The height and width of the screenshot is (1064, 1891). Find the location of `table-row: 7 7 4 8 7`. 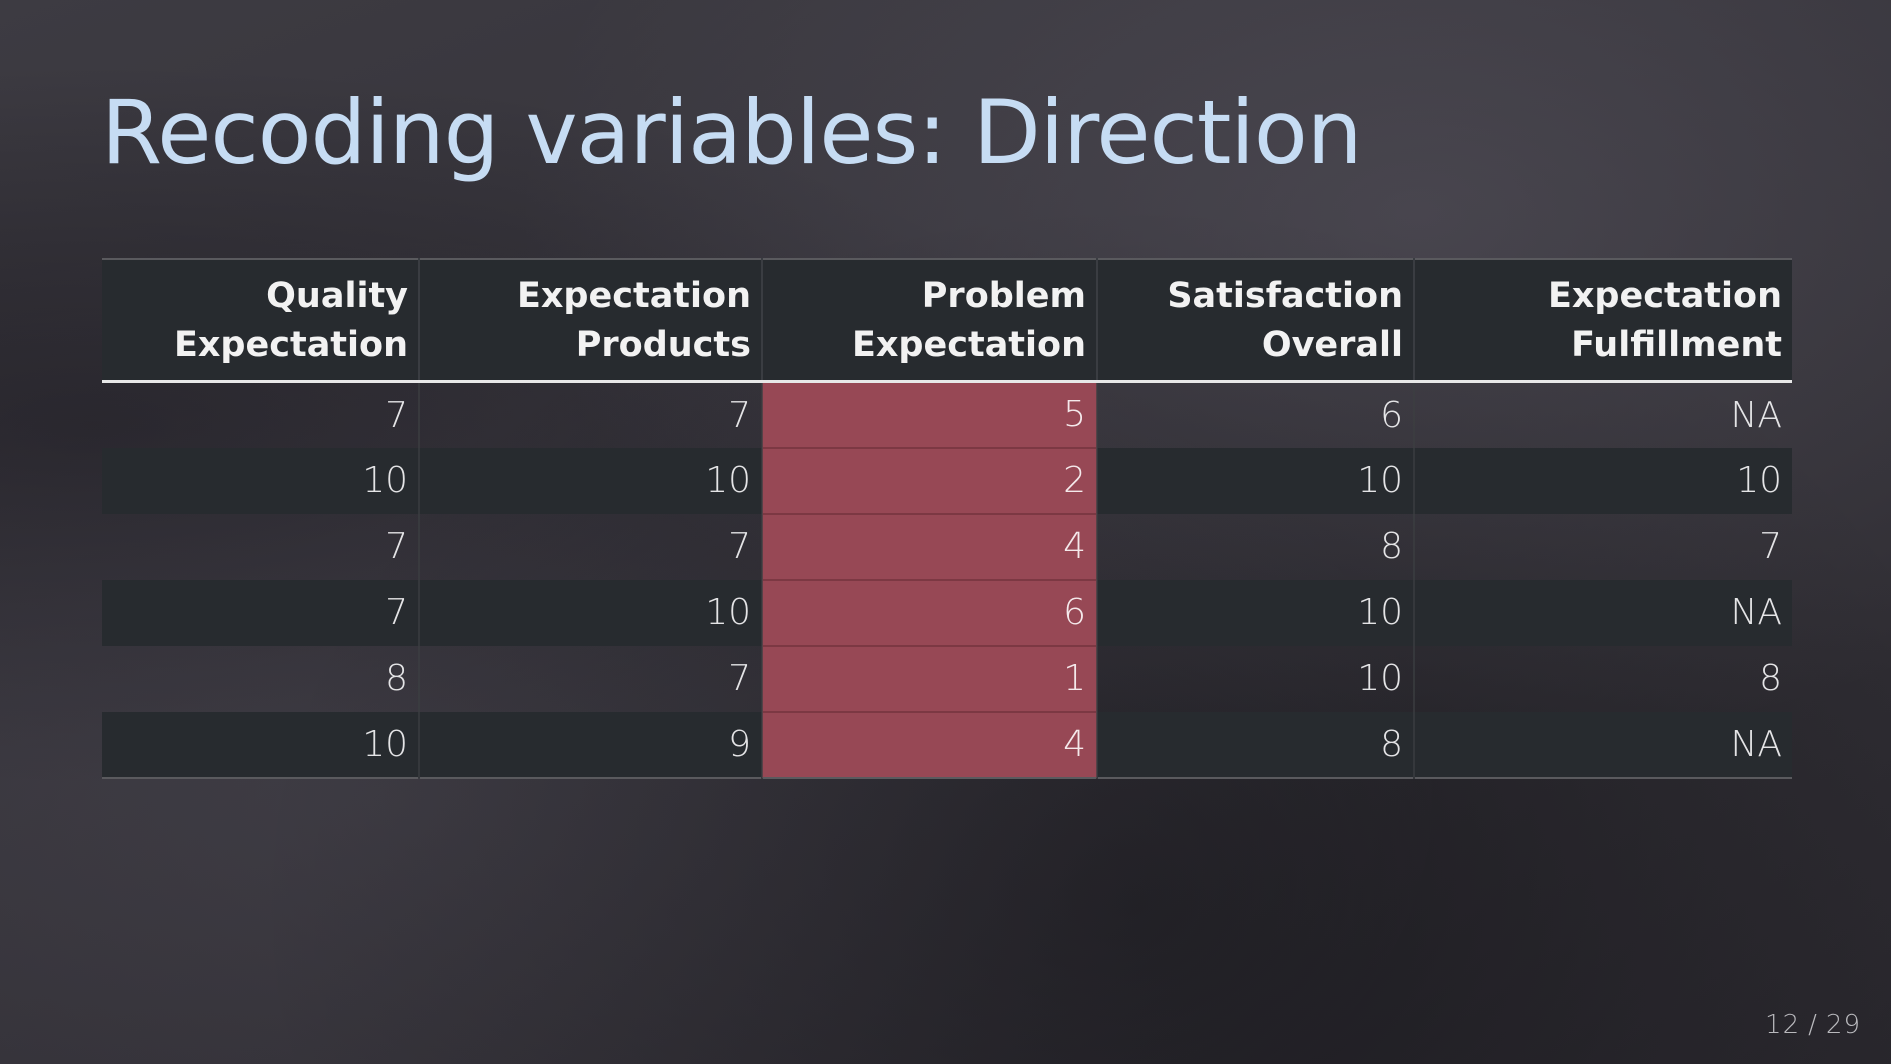

table-row: 7 7 4 8 7 is located at coordinates (947, 546).